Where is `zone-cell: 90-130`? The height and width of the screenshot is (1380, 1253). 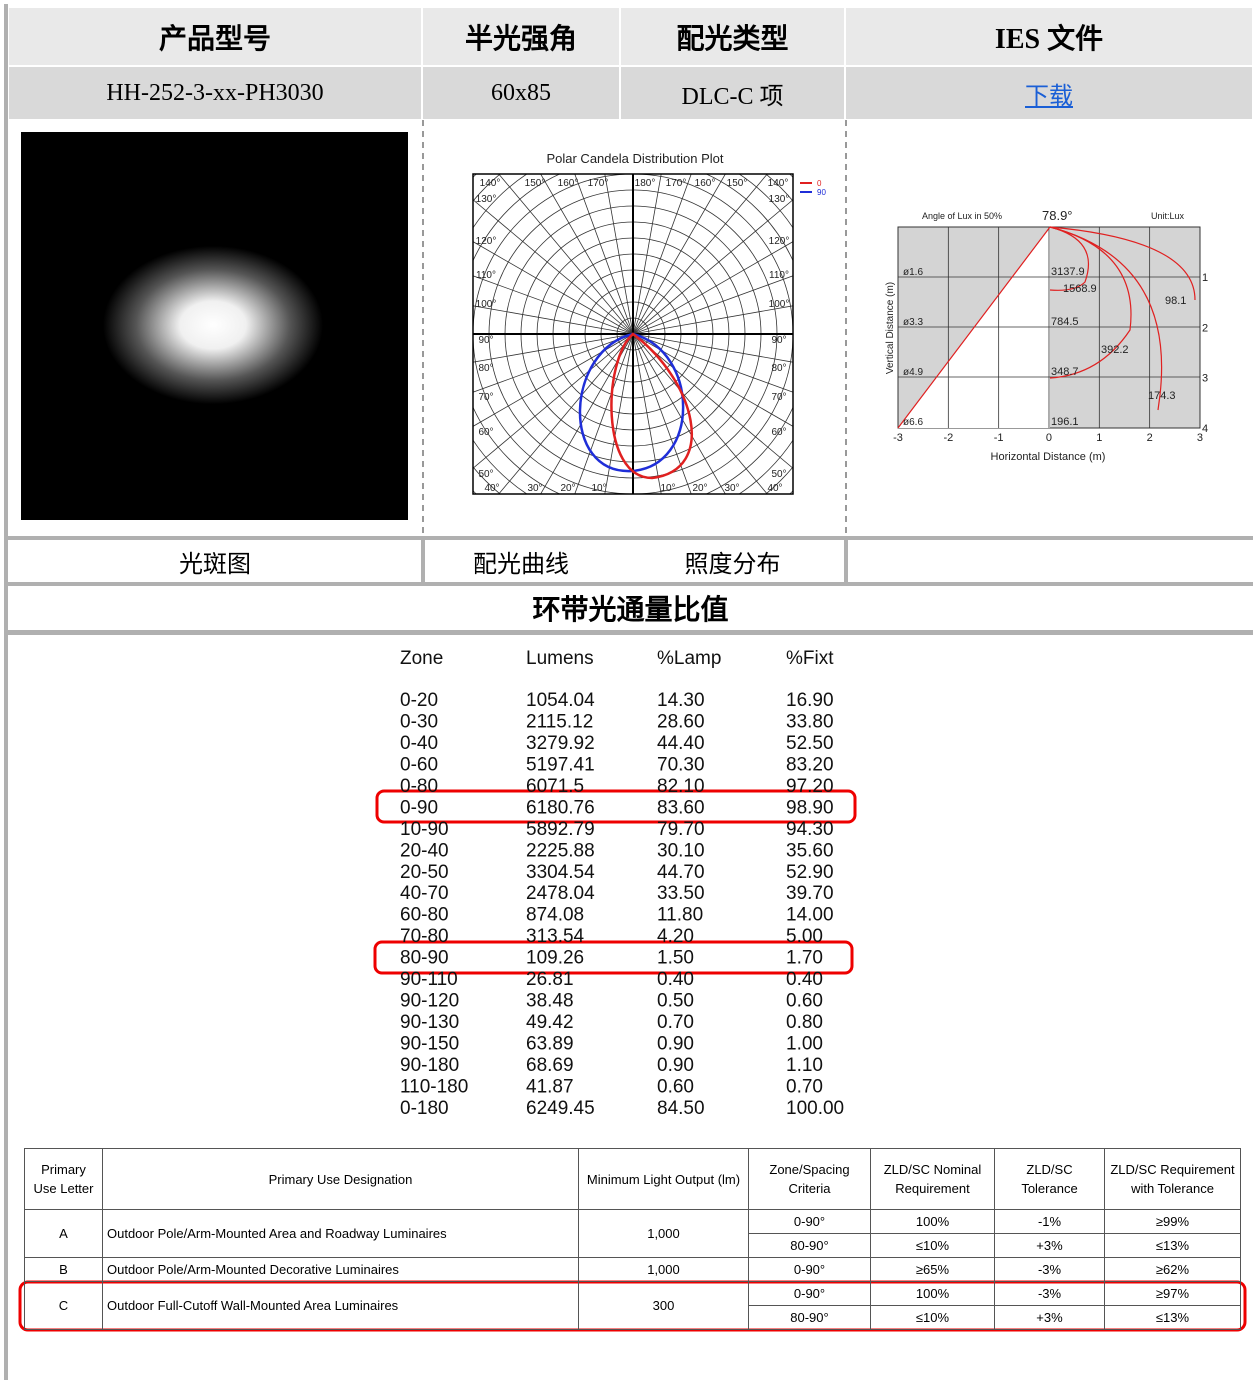
zone-cell: 90-130 is located at coordinates (429, 1022).